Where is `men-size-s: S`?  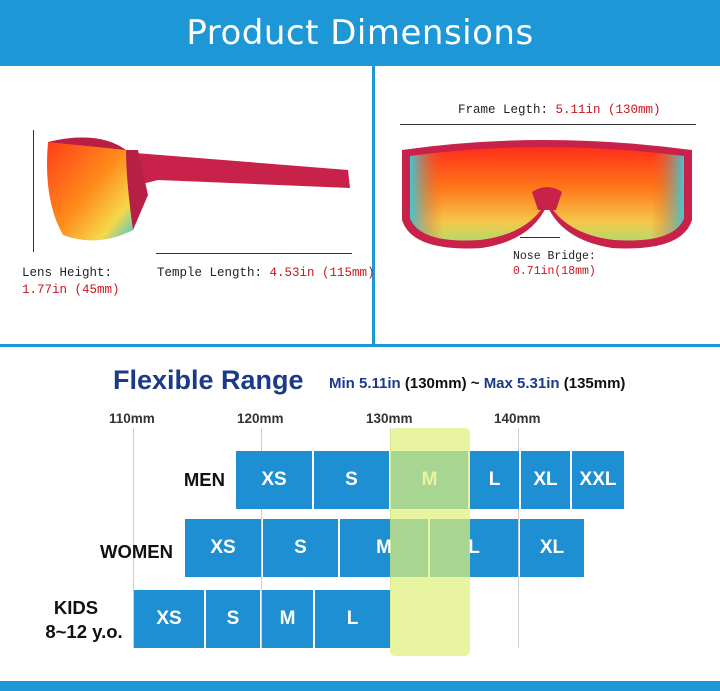
men-size-s: S is located at coordinates (351, 480).